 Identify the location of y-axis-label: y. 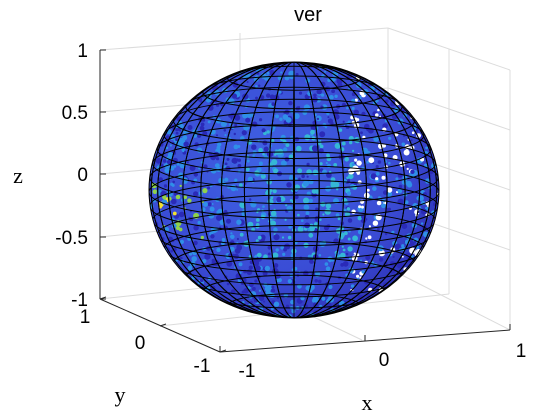
(120, 394).